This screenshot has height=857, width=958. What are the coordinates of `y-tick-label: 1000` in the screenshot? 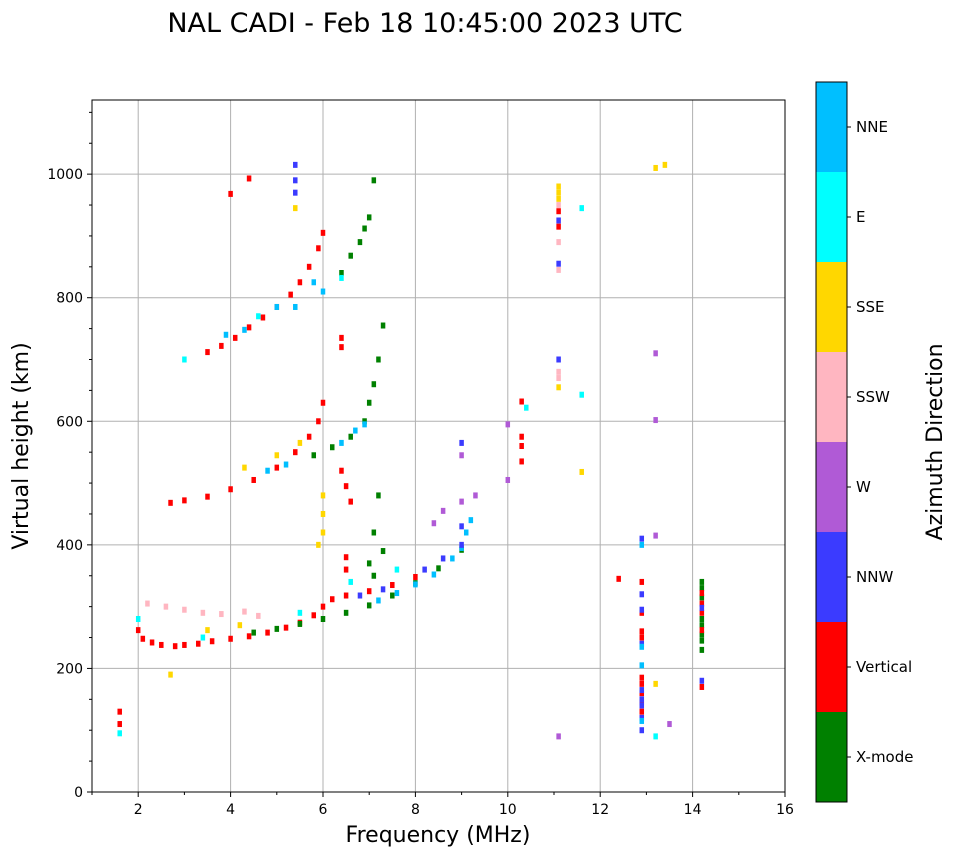 It's located at (65, 175).